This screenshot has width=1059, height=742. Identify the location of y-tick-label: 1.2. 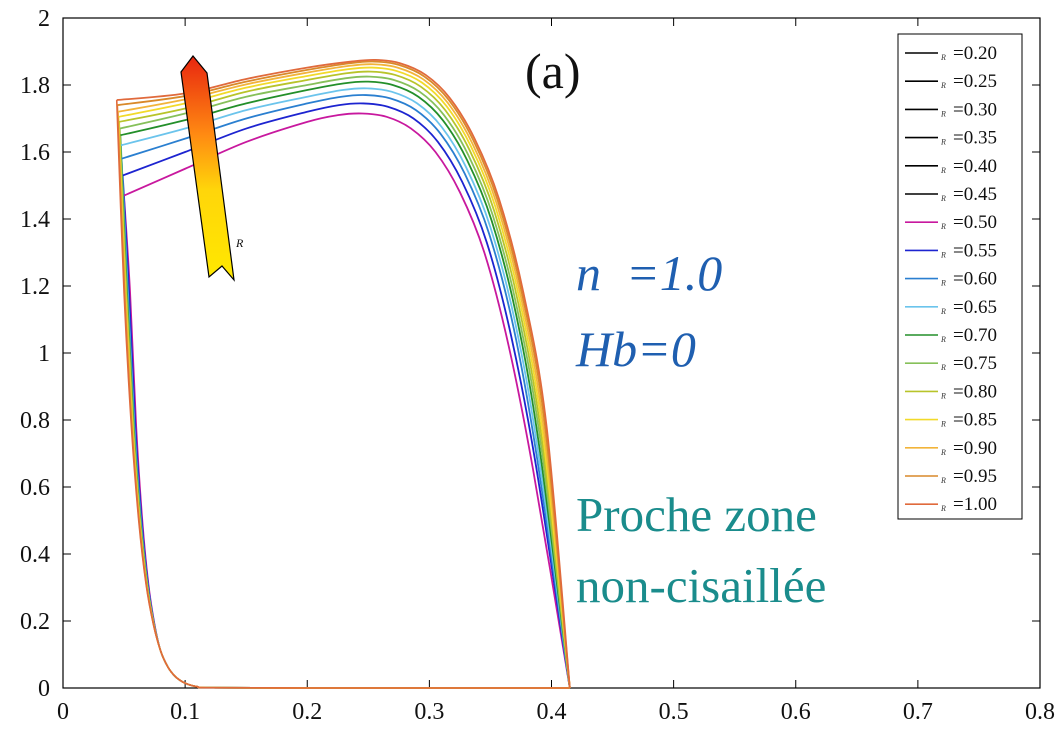
(35, 287).